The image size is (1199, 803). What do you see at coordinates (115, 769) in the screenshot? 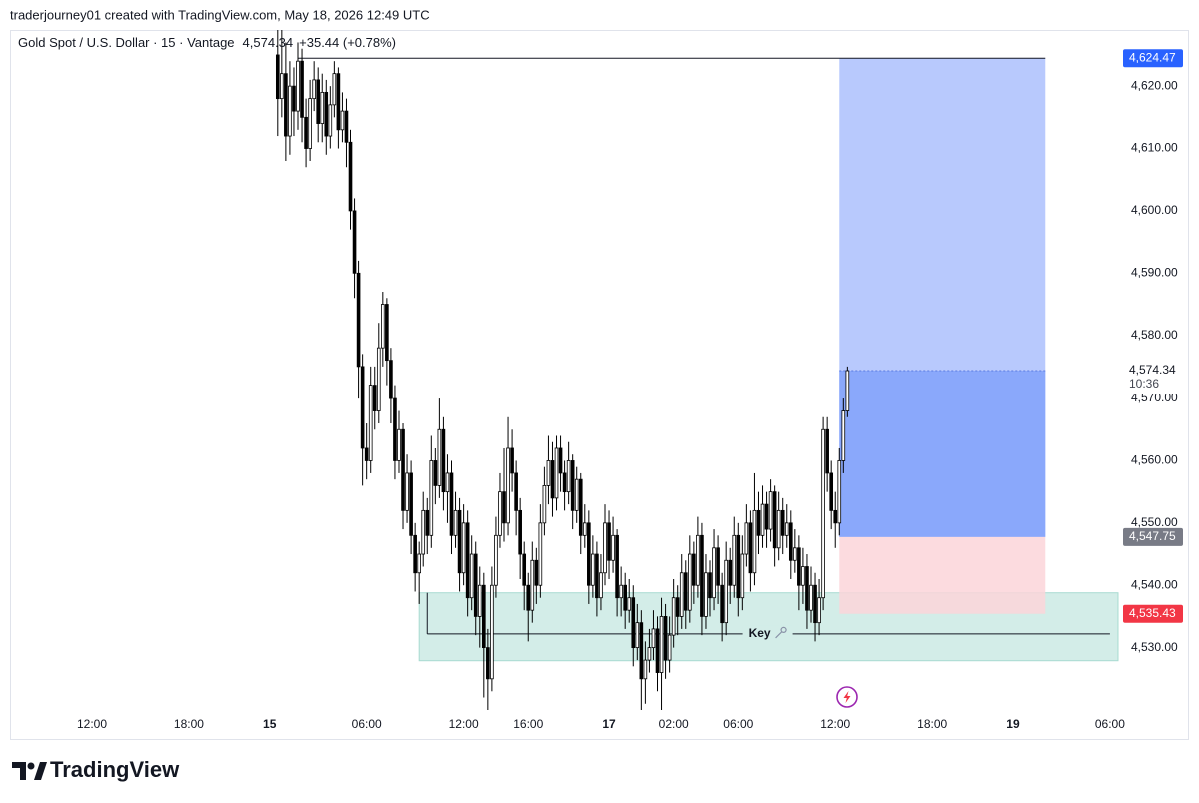
I see `logo-text: TradingView` at bounding box center [115, 769].